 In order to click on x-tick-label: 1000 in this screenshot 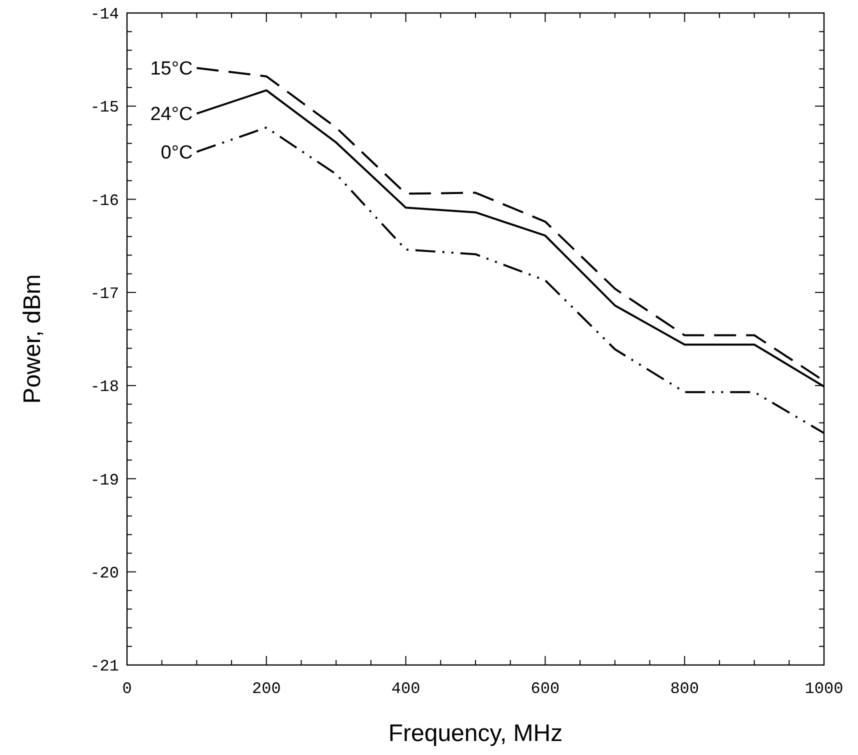, I will do `click(824, 689)`.